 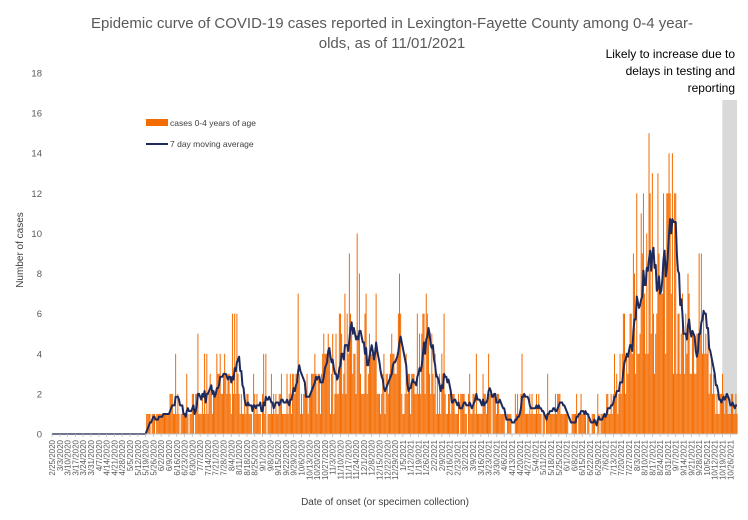 What do you see at coordinates (212, 144) in the screenshot?
I see `legend-label-moving-average: 7 day moving average` at bounding box center [212, 144].